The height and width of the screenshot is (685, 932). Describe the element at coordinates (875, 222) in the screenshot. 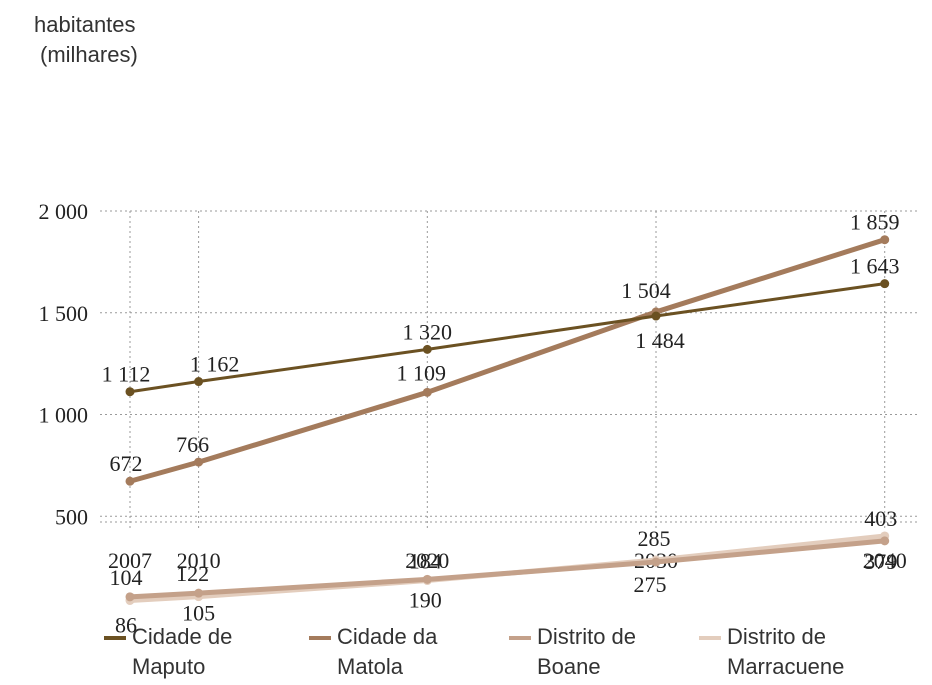

I see `data-label-s1-2040: 1 859` at that location.